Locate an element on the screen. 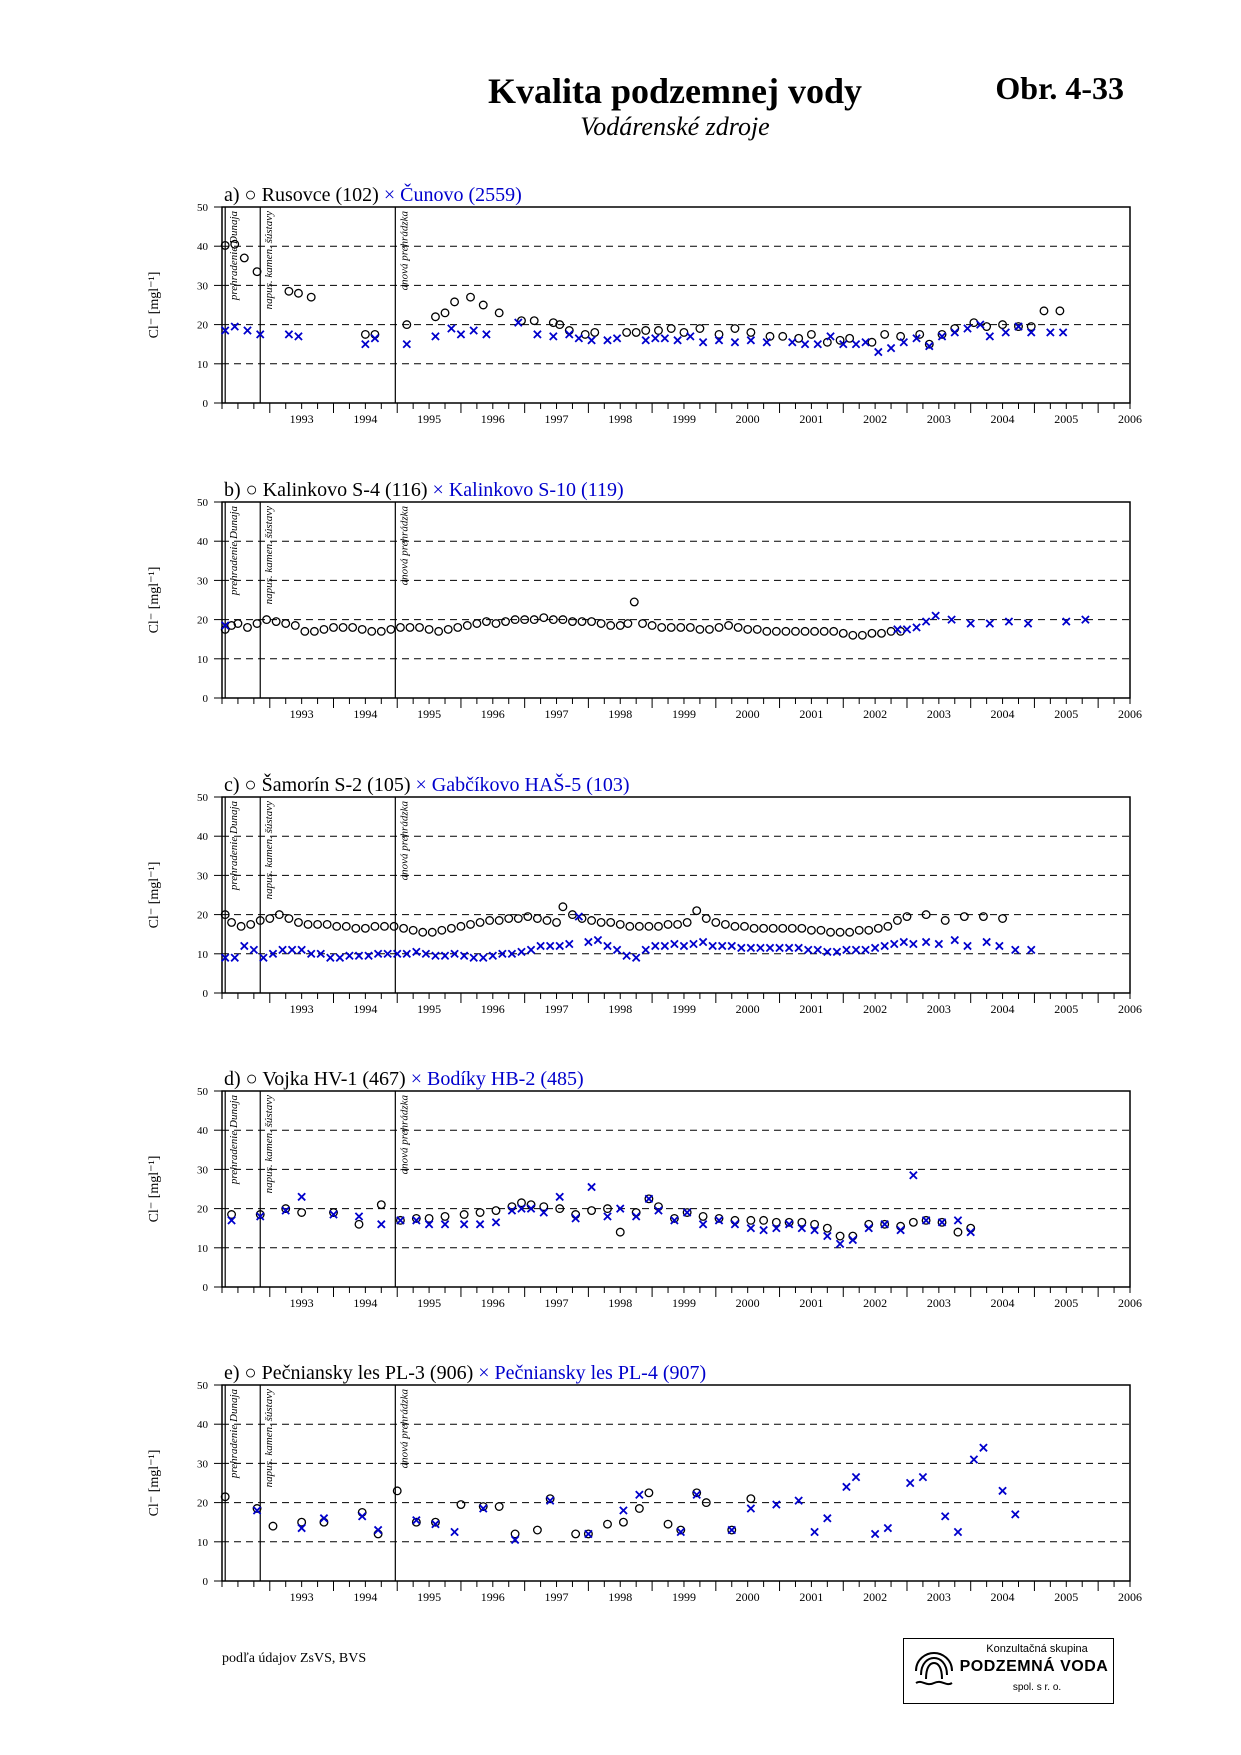  x-tick-label: 2005 is located at coordinates (1066, 1303).